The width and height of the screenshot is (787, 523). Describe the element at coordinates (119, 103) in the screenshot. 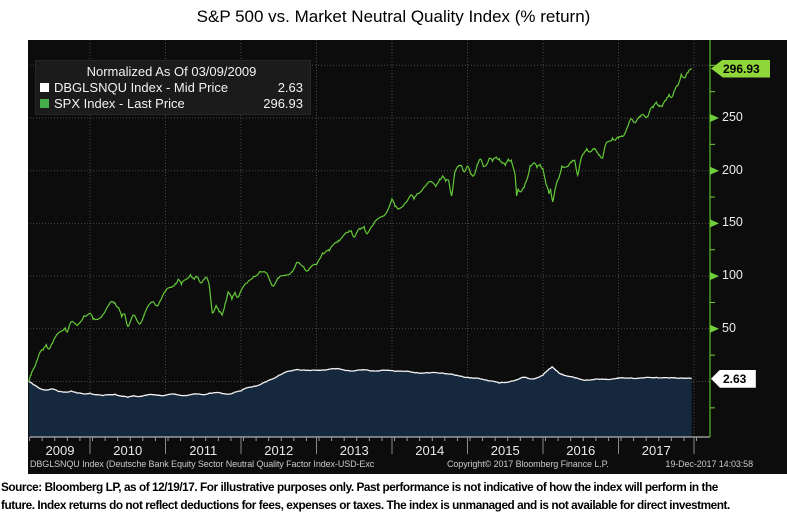

I see `legend-item-label: SPX Index - Last Price` at that location.